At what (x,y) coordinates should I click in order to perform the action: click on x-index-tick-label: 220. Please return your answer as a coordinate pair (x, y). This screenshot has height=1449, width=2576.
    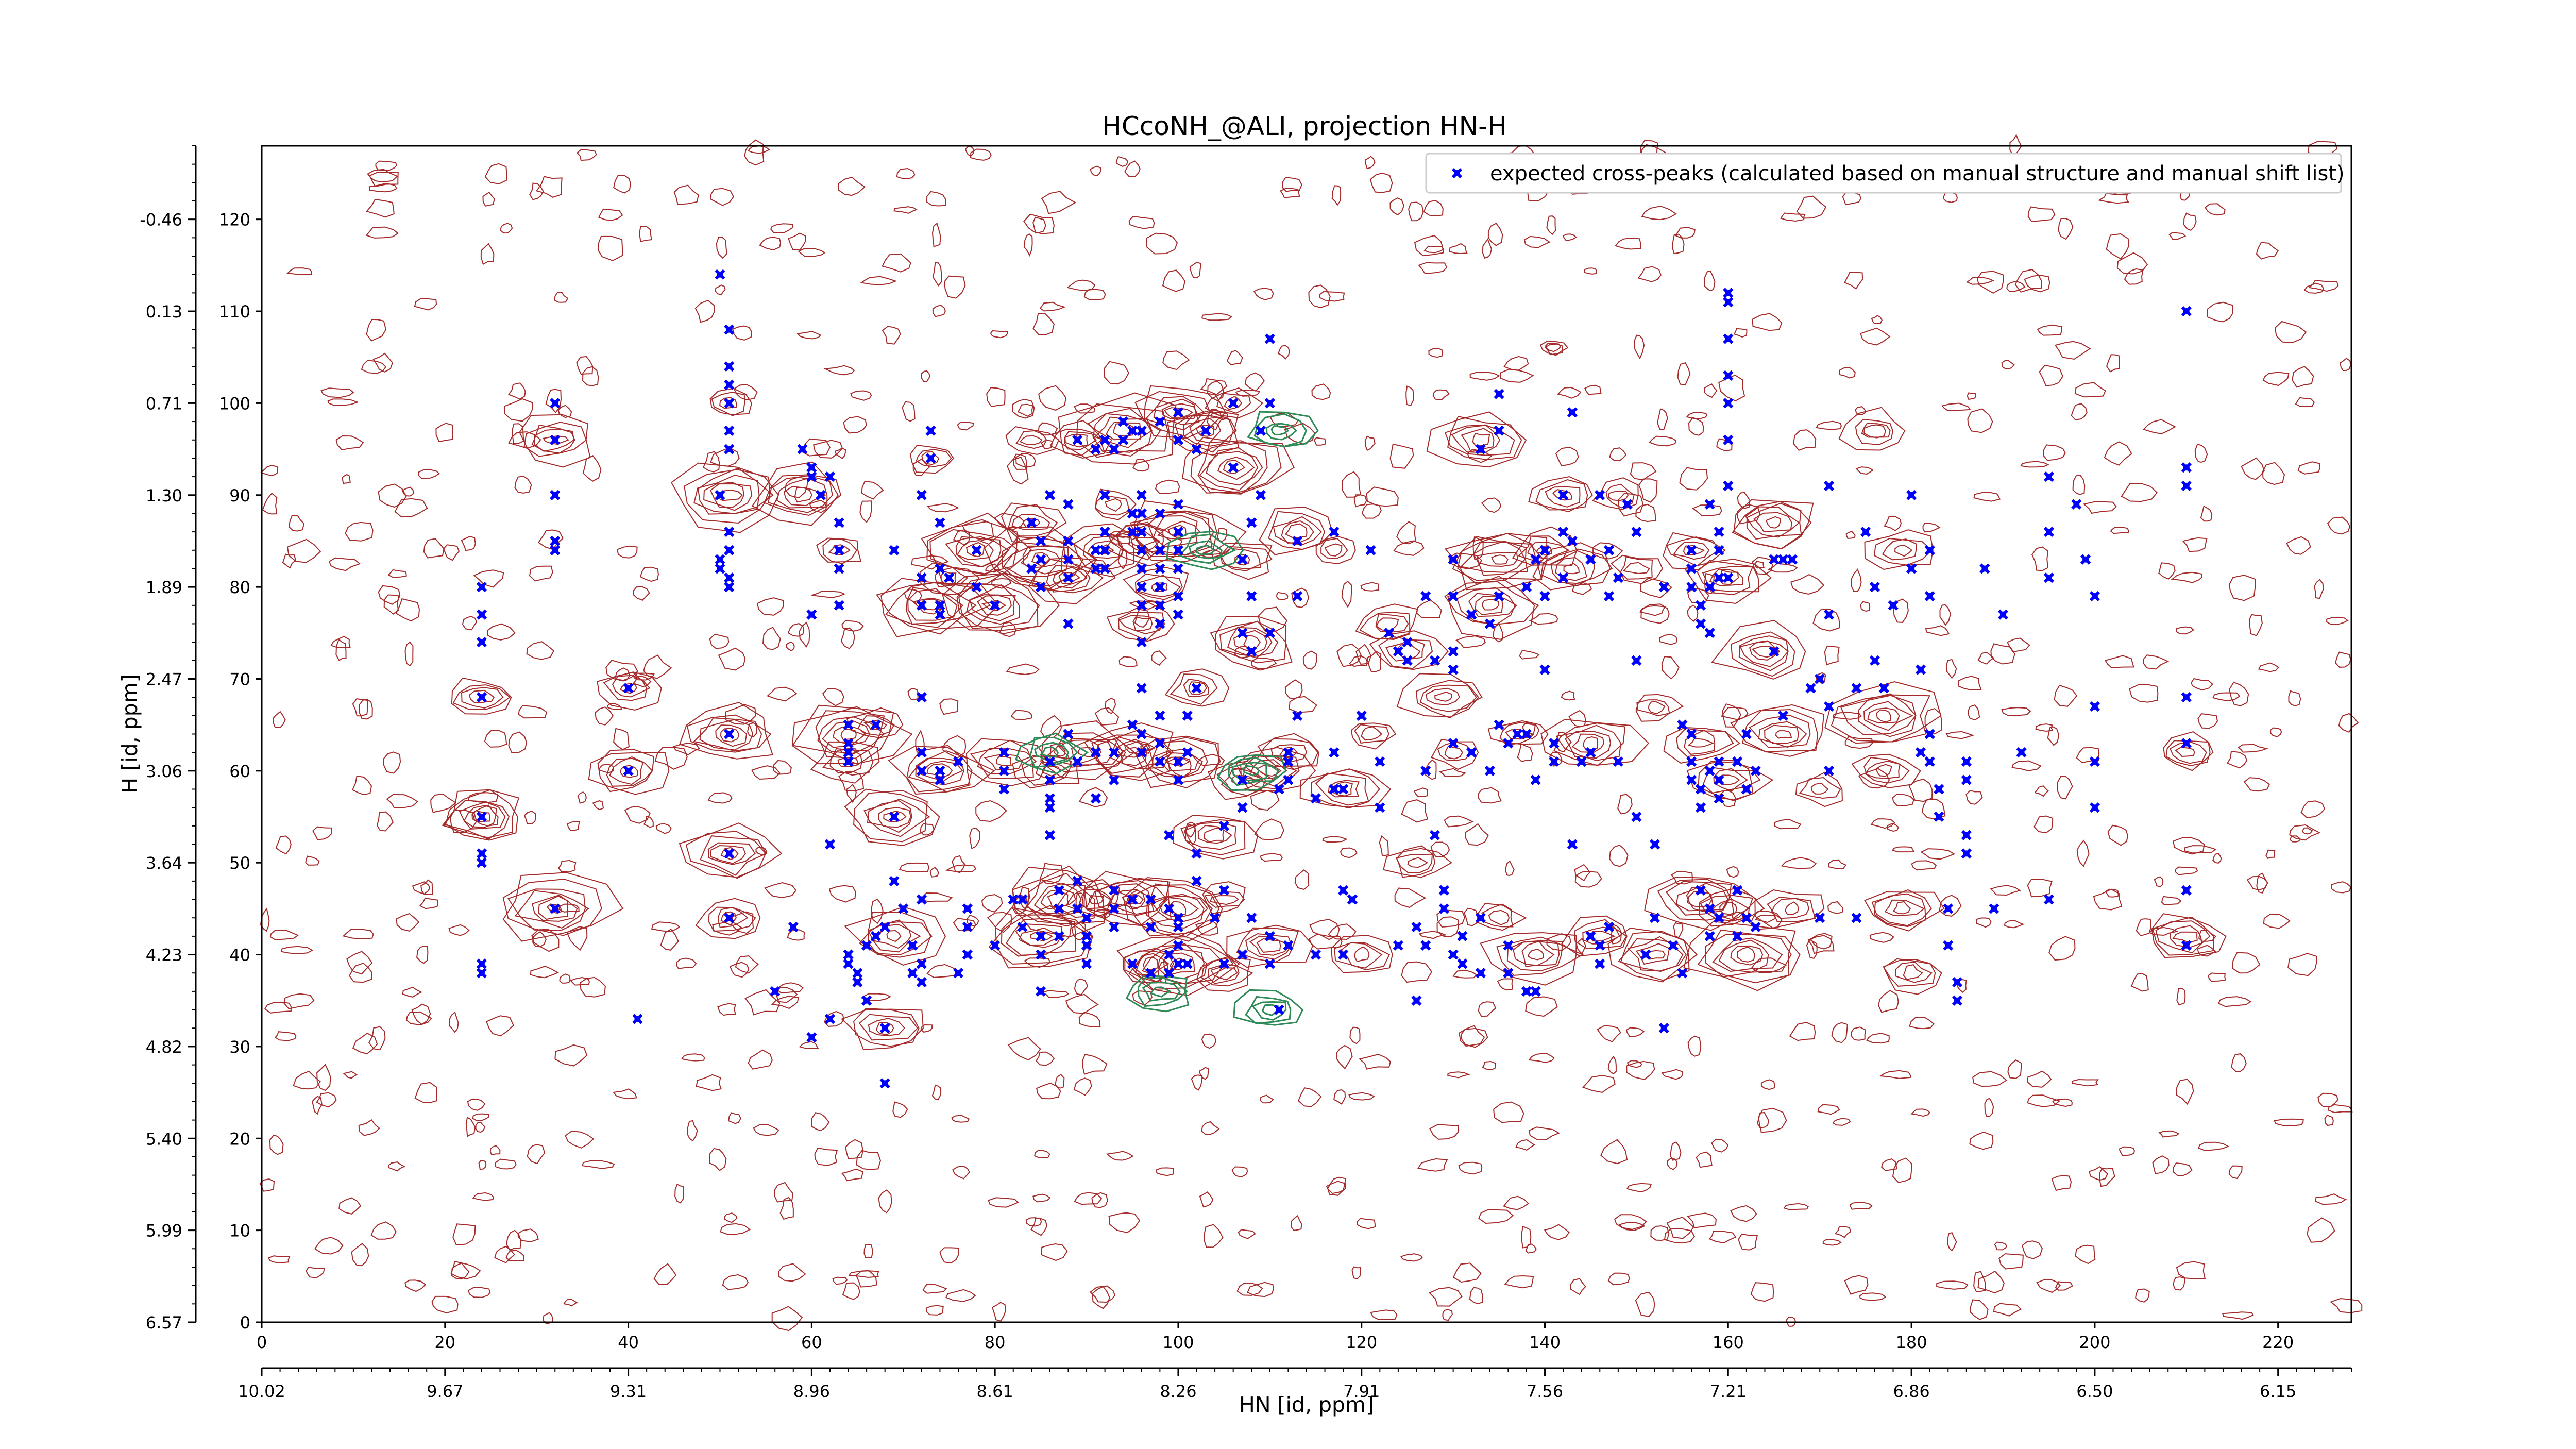
    Looking at the image, I should click on (2278, 1342).